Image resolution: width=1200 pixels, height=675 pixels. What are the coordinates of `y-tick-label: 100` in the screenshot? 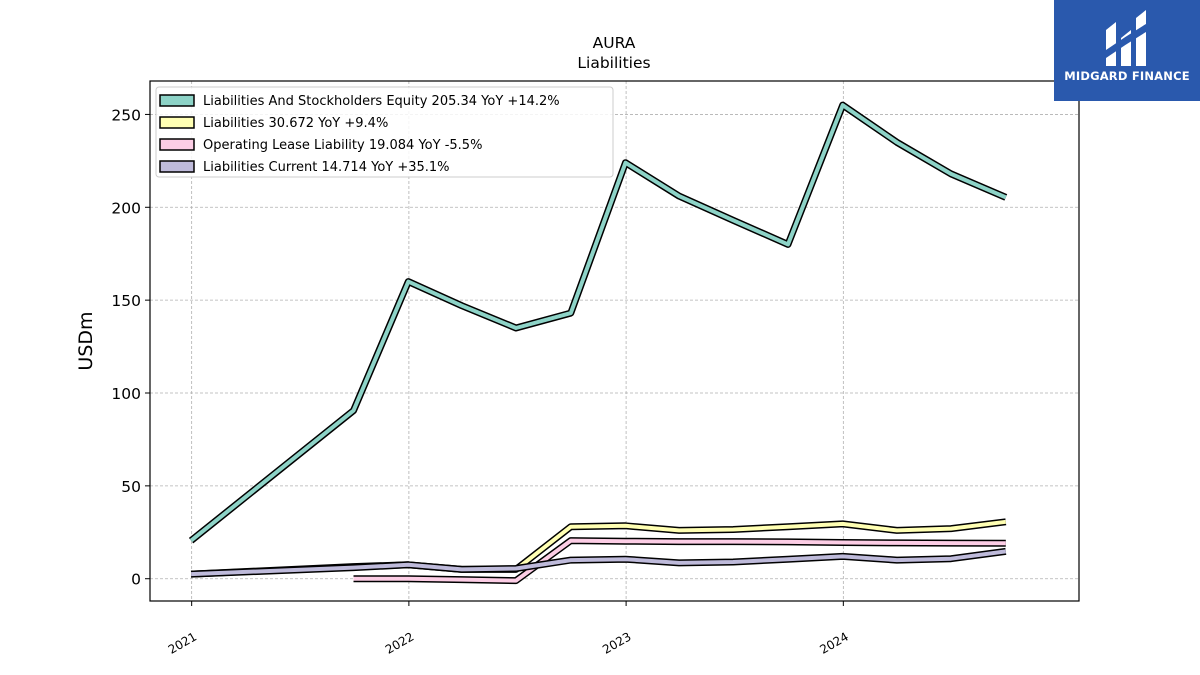 It's located at (126, 394).